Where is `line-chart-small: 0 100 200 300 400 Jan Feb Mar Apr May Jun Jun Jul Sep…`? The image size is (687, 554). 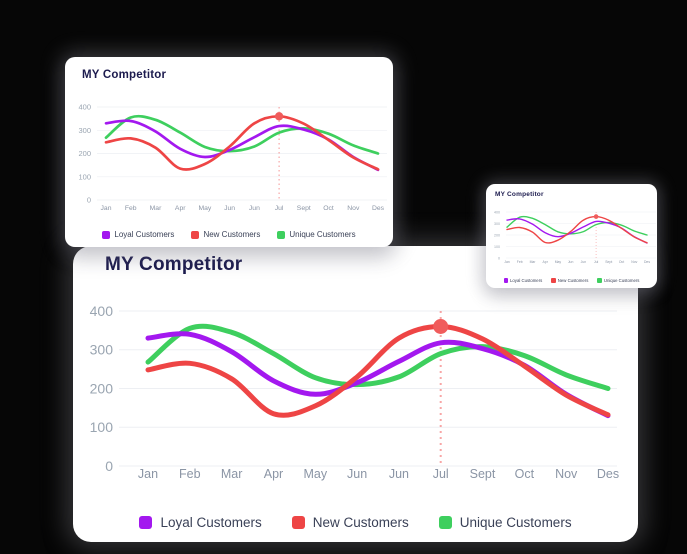
line-chart-small: 0 100 200 300 400 Jan Feb Mar Apr May Jun Jun Jul Sep… is located at coordinates (575, 237).